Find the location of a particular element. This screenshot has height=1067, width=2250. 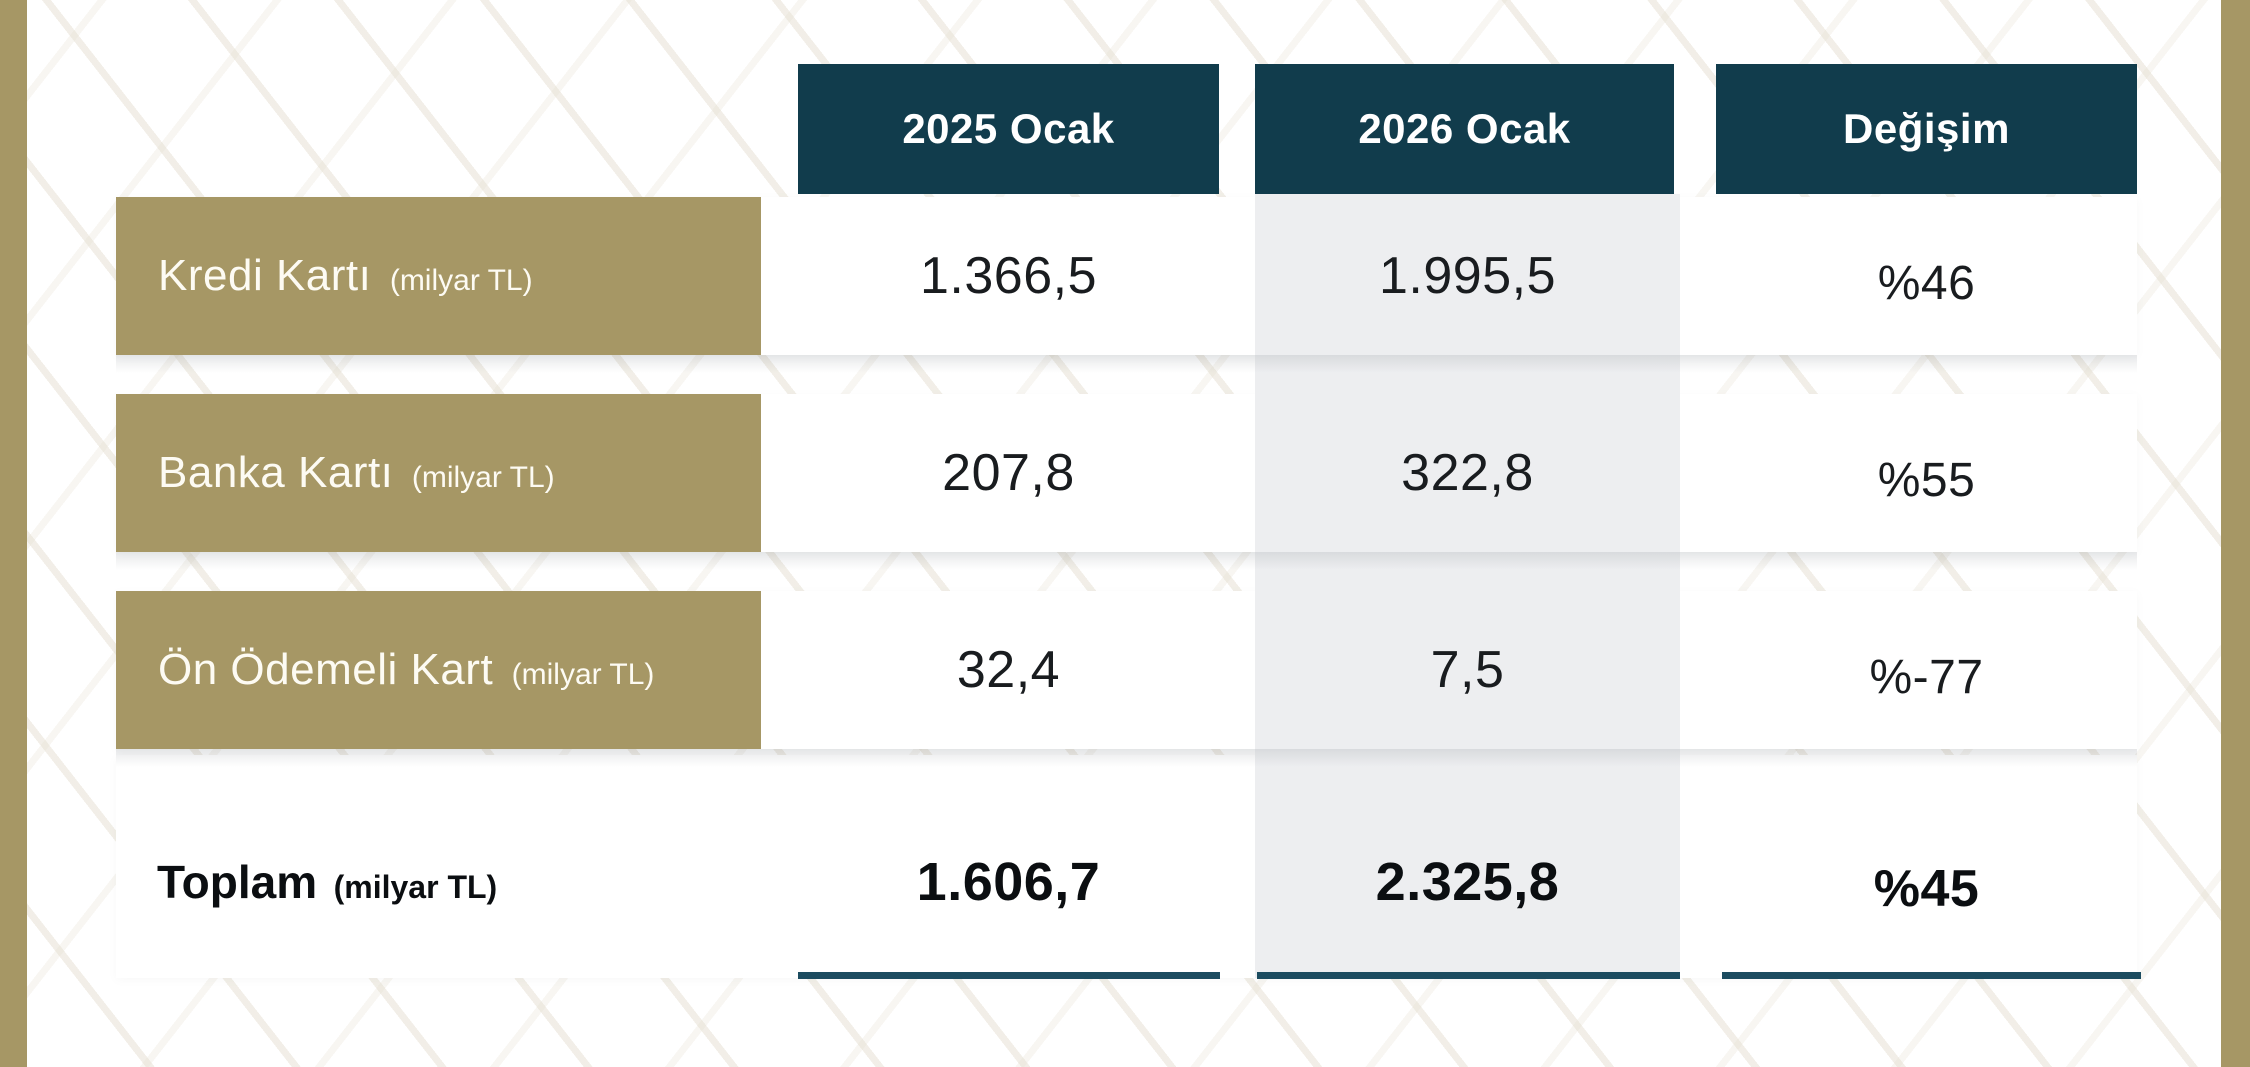

cell-toplam-2025: 1.606,7 is located at coordinates (1008, 882).